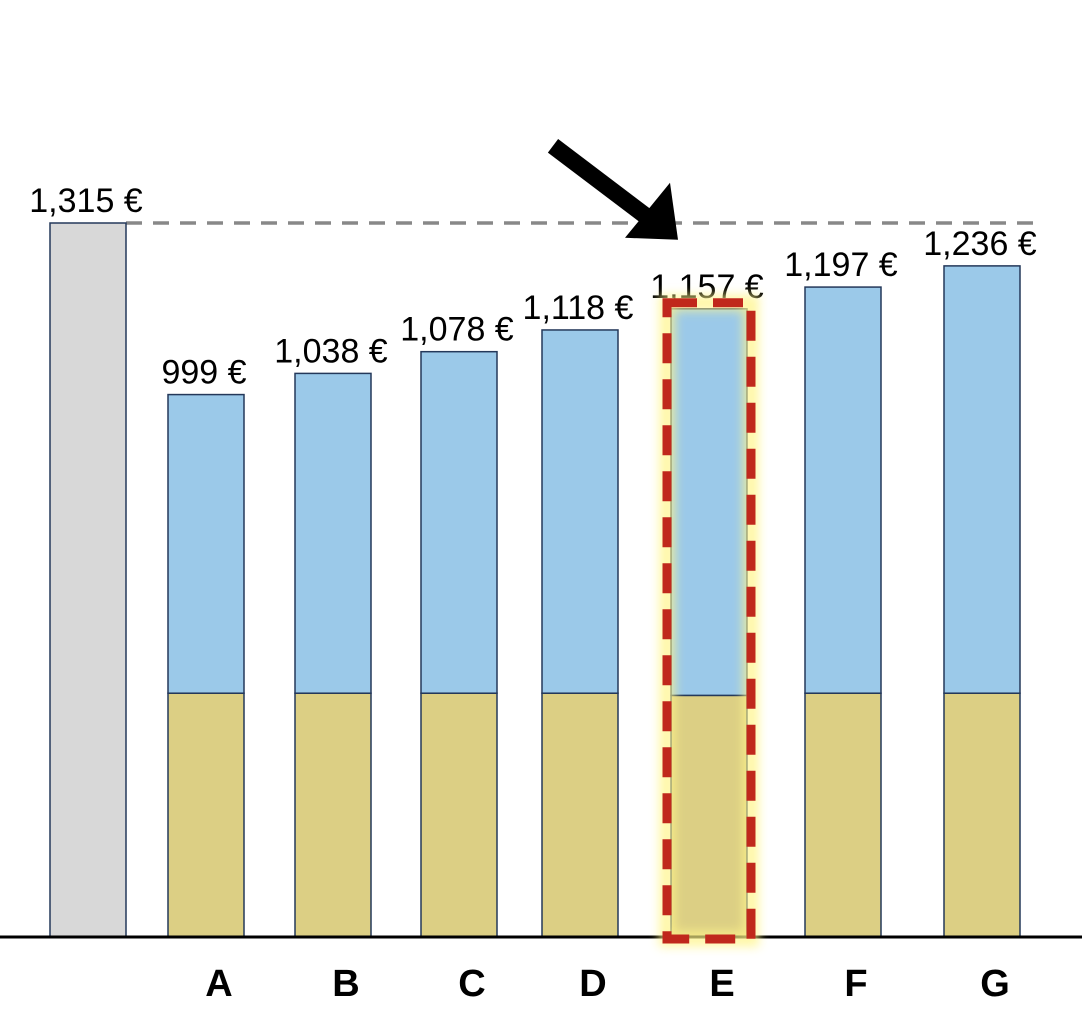 The width and height of the screenshot is (1082, 1018). What do you see at coordinates (592, 984) in the screenshot?
I see `category-label-D: D` at bounding box center [592, 984].